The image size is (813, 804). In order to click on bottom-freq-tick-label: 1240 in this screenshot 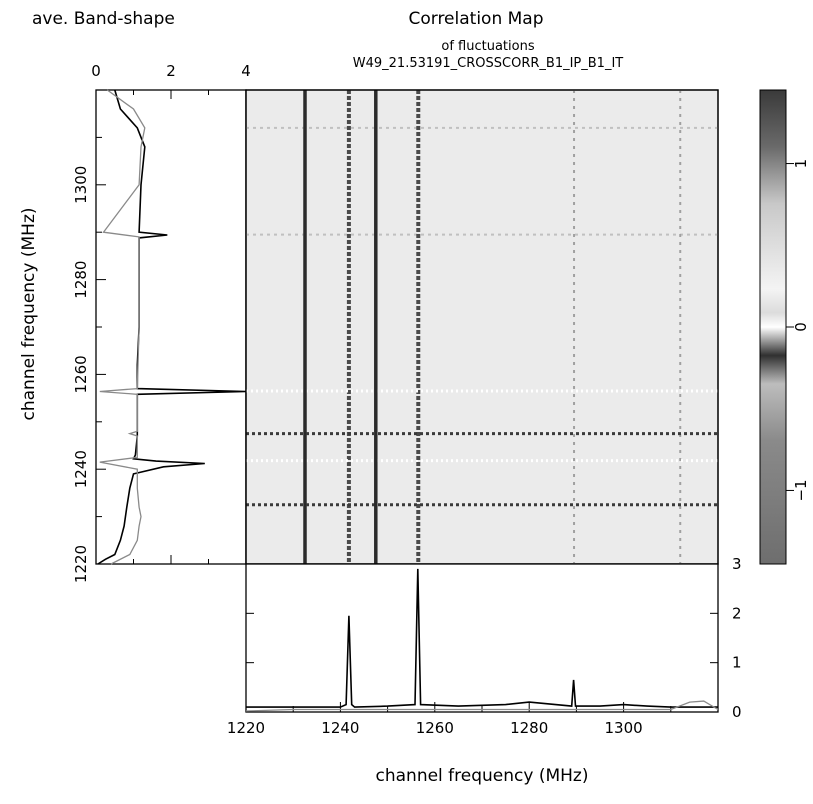, I will do `click(340, 728)`.